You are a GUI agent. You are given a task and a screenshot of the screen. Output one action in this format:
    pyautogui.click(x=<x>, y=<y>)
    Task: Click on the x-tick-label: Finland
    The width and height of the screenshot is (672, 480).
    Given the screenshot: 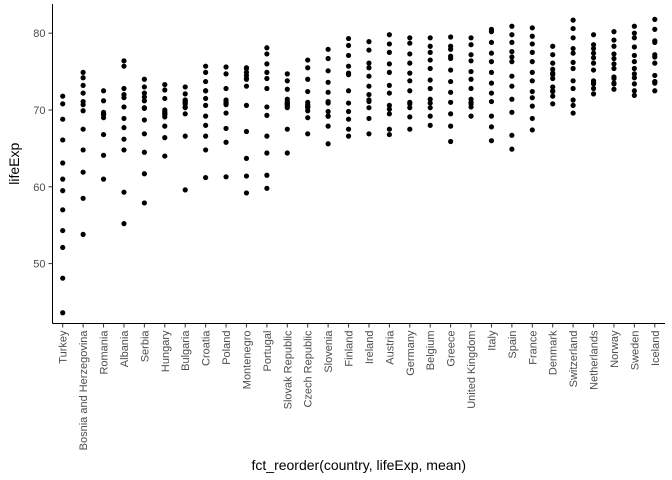 What is the action you would take?
    pyautogui.click(x=350, y=349)
    